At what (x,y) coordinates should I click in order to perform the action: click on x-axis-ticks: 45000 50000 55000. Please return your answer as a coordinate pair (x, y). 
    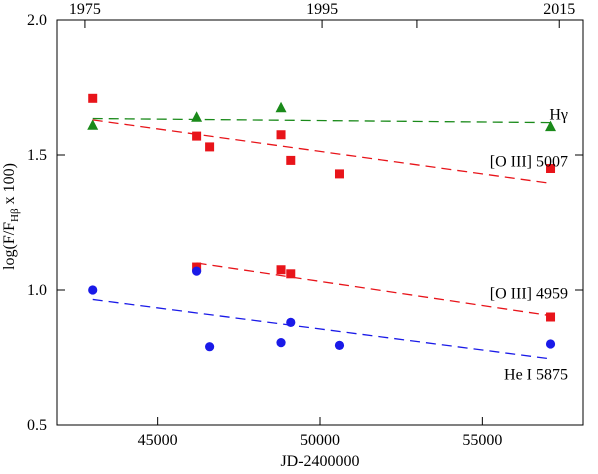
    Looking at the image, I should click on (320, 433).